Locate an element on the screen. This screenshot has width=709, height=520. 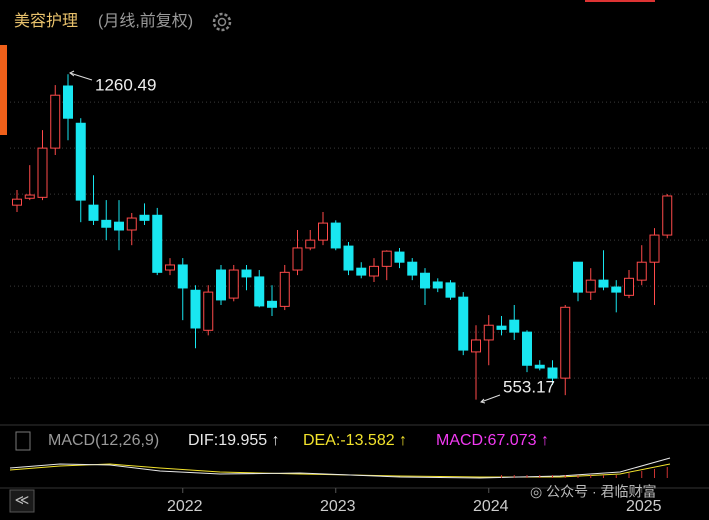
x-tick-label: 2025 is located at coordinates (644, 506).